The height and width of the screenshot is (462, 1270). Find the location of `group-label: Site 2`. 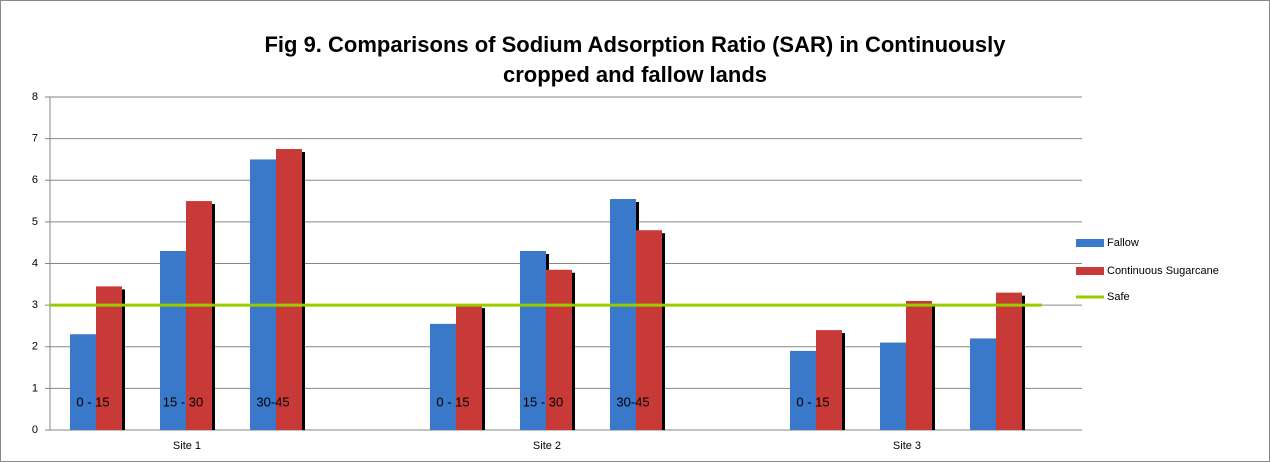

group-label: Site 2 is located at coordinates (547, 446).